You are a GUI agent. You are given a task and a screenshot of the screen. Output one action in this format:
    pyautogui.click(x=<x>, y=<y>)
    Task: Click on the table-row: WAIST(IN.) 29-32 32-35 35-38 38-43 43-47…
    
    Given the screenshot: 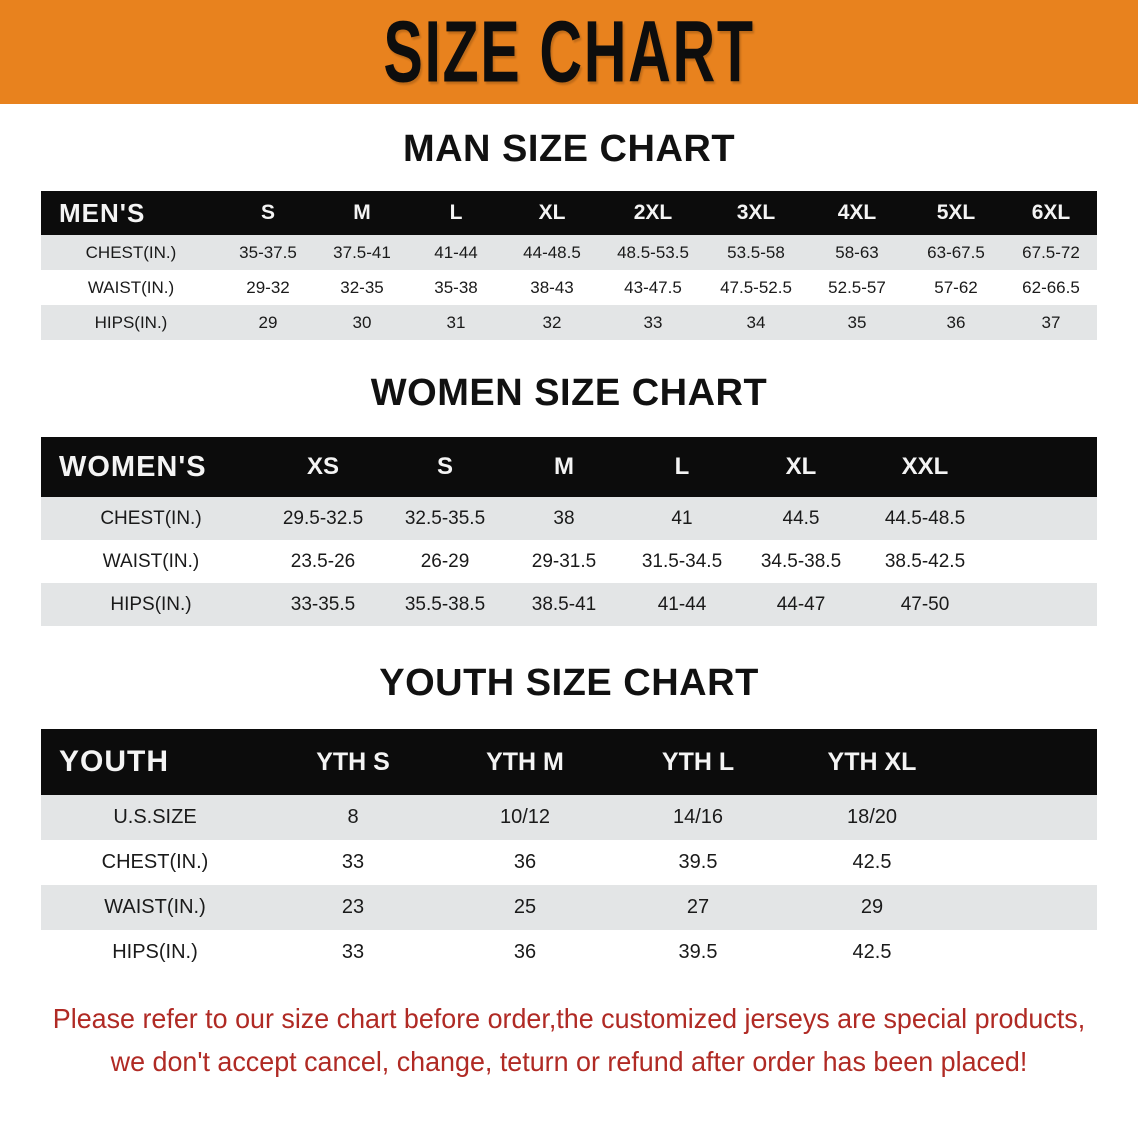 What is the action you would take?
    pyautogui.click(x=569, y=287)
    